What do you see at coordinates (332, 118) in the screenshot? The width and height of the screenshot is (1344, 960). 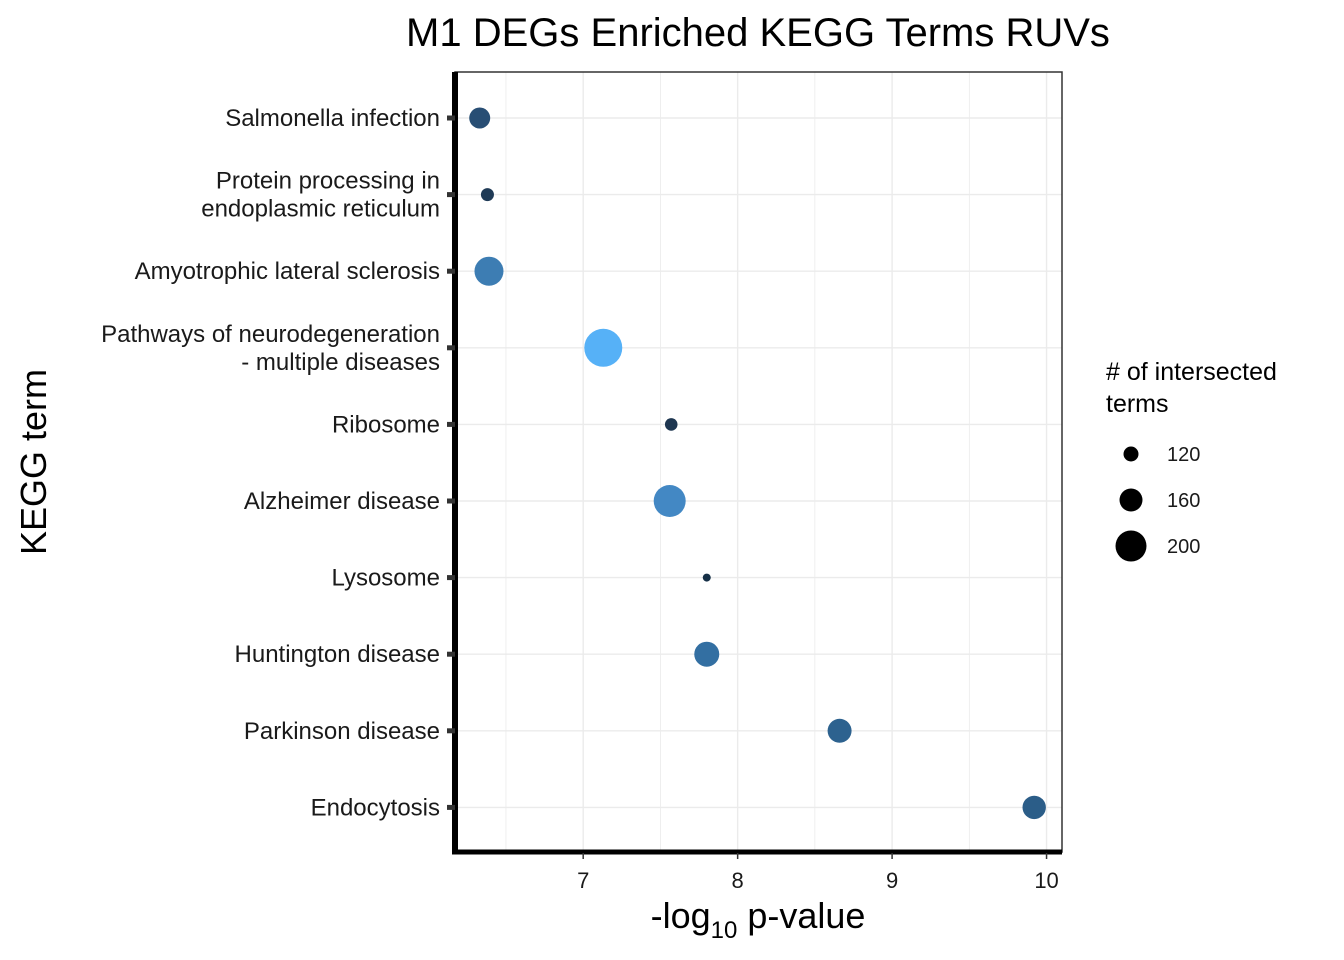 I see `y-tick-label: Salmonella infection` at bounding box center [332, 118].